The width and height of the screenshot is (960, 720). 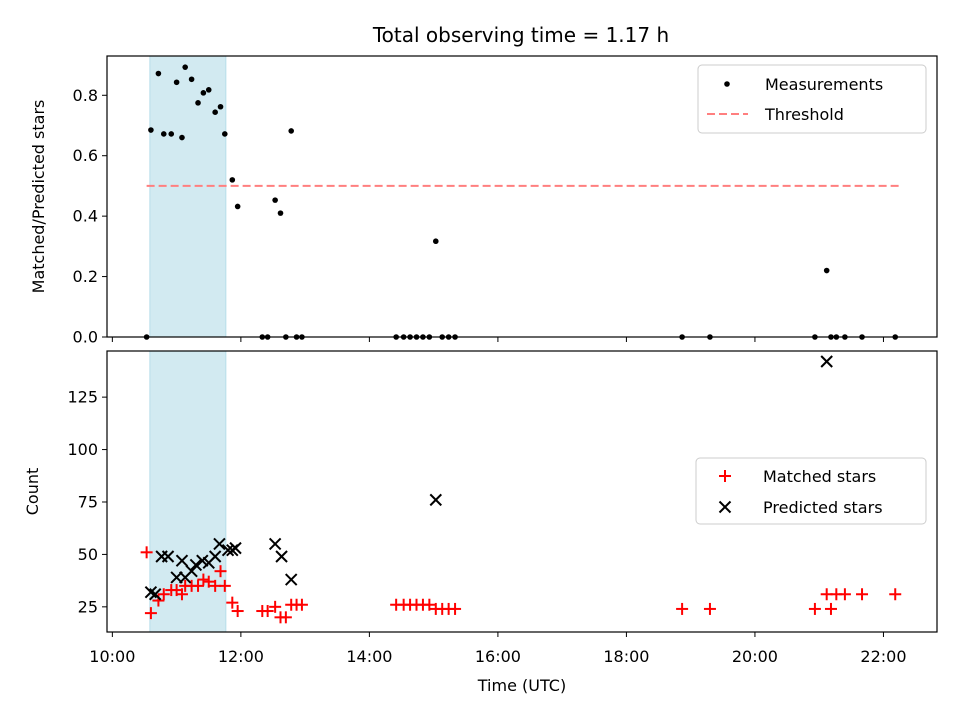 I want to click on legend-threshold-label: Threshold, so click(x=804, y=114).